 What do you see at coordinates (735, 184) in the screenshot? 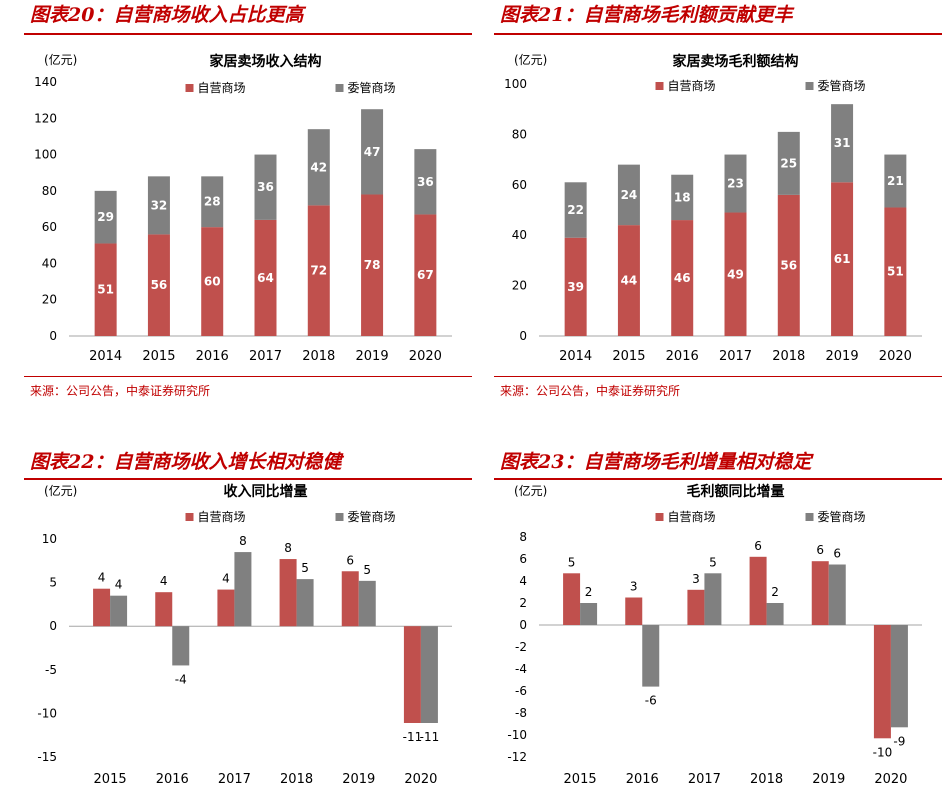
I see `data-label: 23` at bounding box center [735, 184].